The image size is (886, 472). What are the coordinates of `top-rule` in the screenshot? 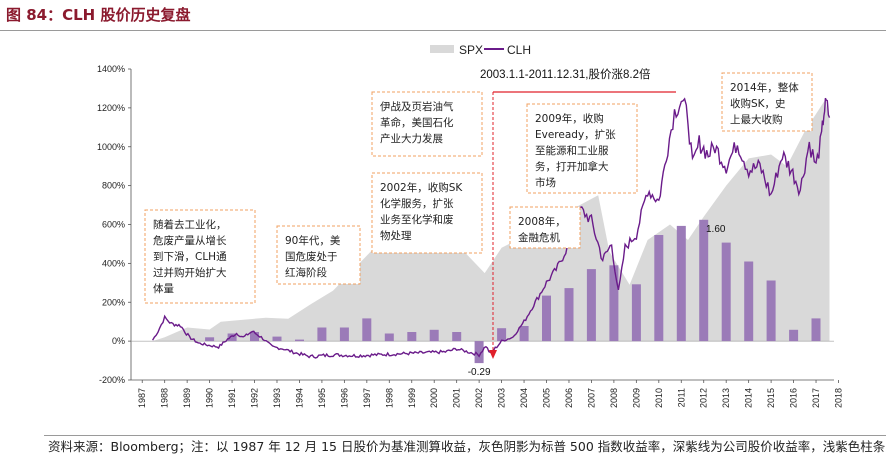 It's located at (443, 30).